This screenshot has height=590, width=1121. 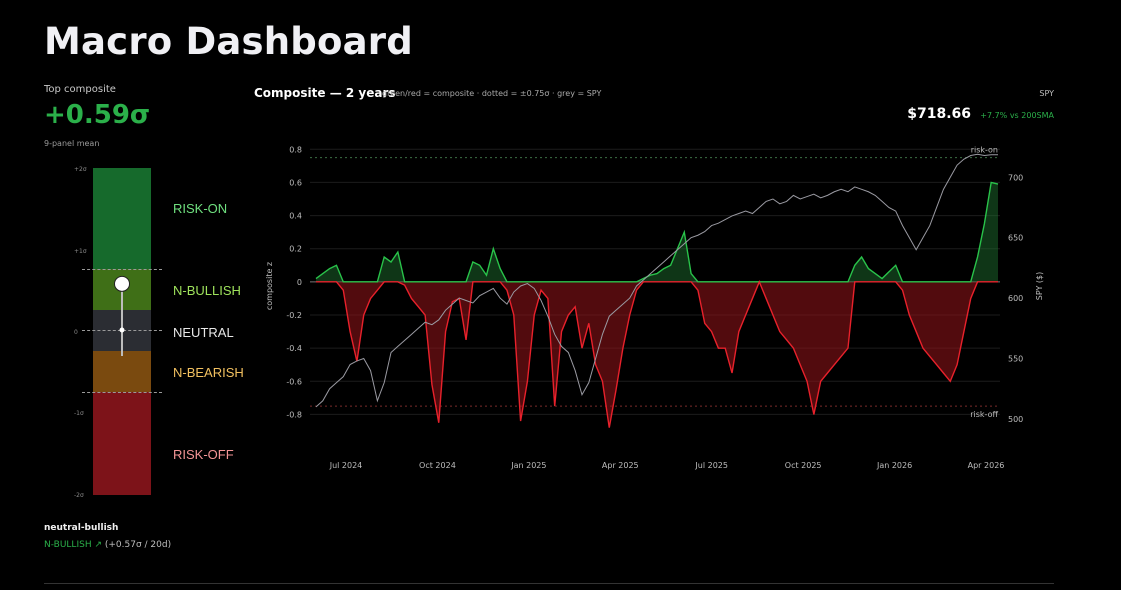 I want to click on spy-change: +7.7% vs 200SMA, so click(x=1017, y=115).